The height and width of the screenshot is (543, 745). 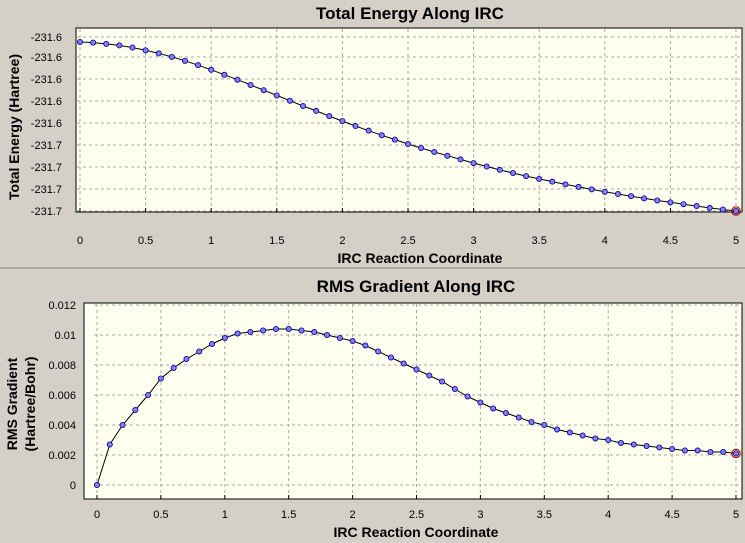 What do you see at coordinates (62, 396) in the screenshot?
I see `y-tick-label: 0.006` at bounding box center [62, 396].